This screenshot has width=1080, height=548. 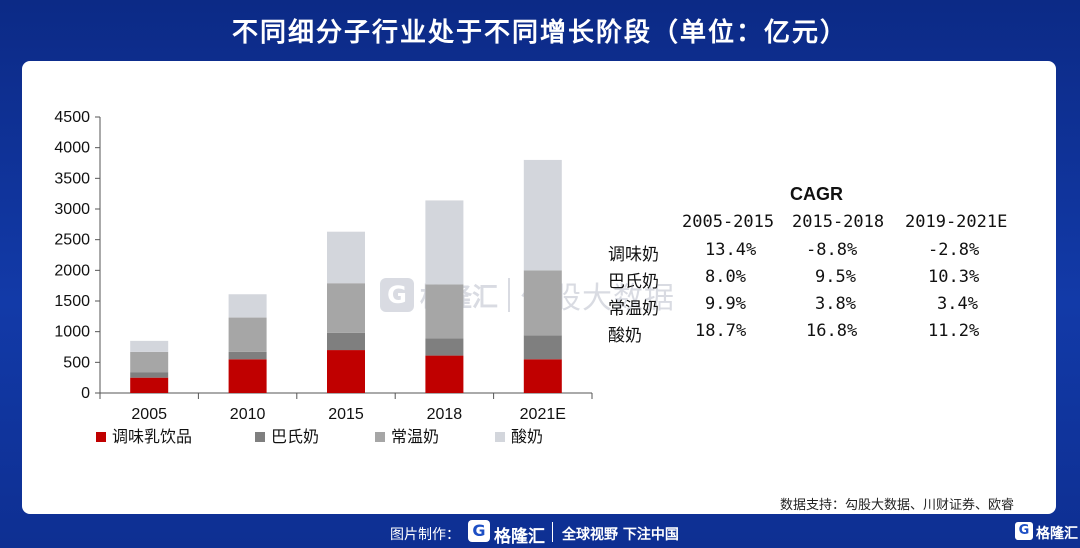 What do you see at coordinates (72, 148) in the screenshot?
I see `y-tick-label: 4000` at bounding box center [72, 148].